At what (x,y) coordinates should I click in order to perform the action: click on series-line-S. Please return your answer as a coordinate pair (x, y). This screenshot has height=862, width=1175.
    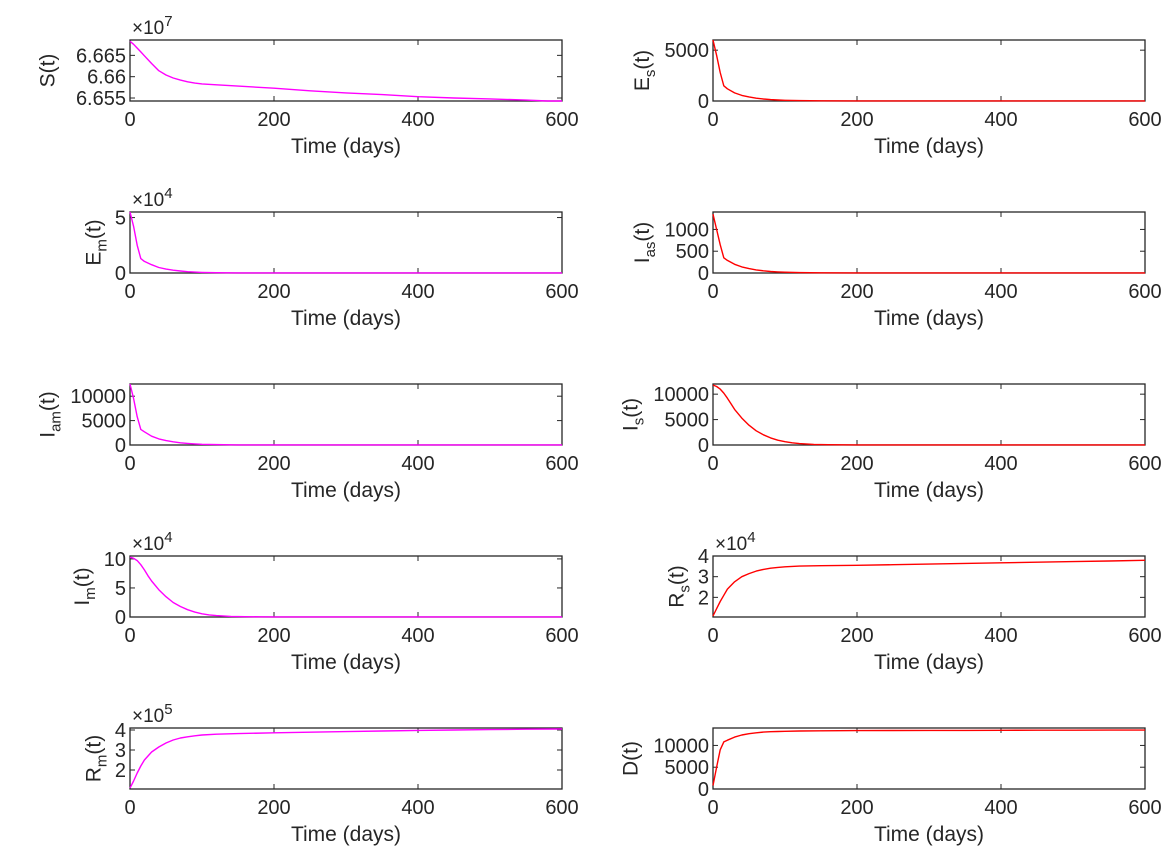
    Looking at the image, I should click on (345, 71).